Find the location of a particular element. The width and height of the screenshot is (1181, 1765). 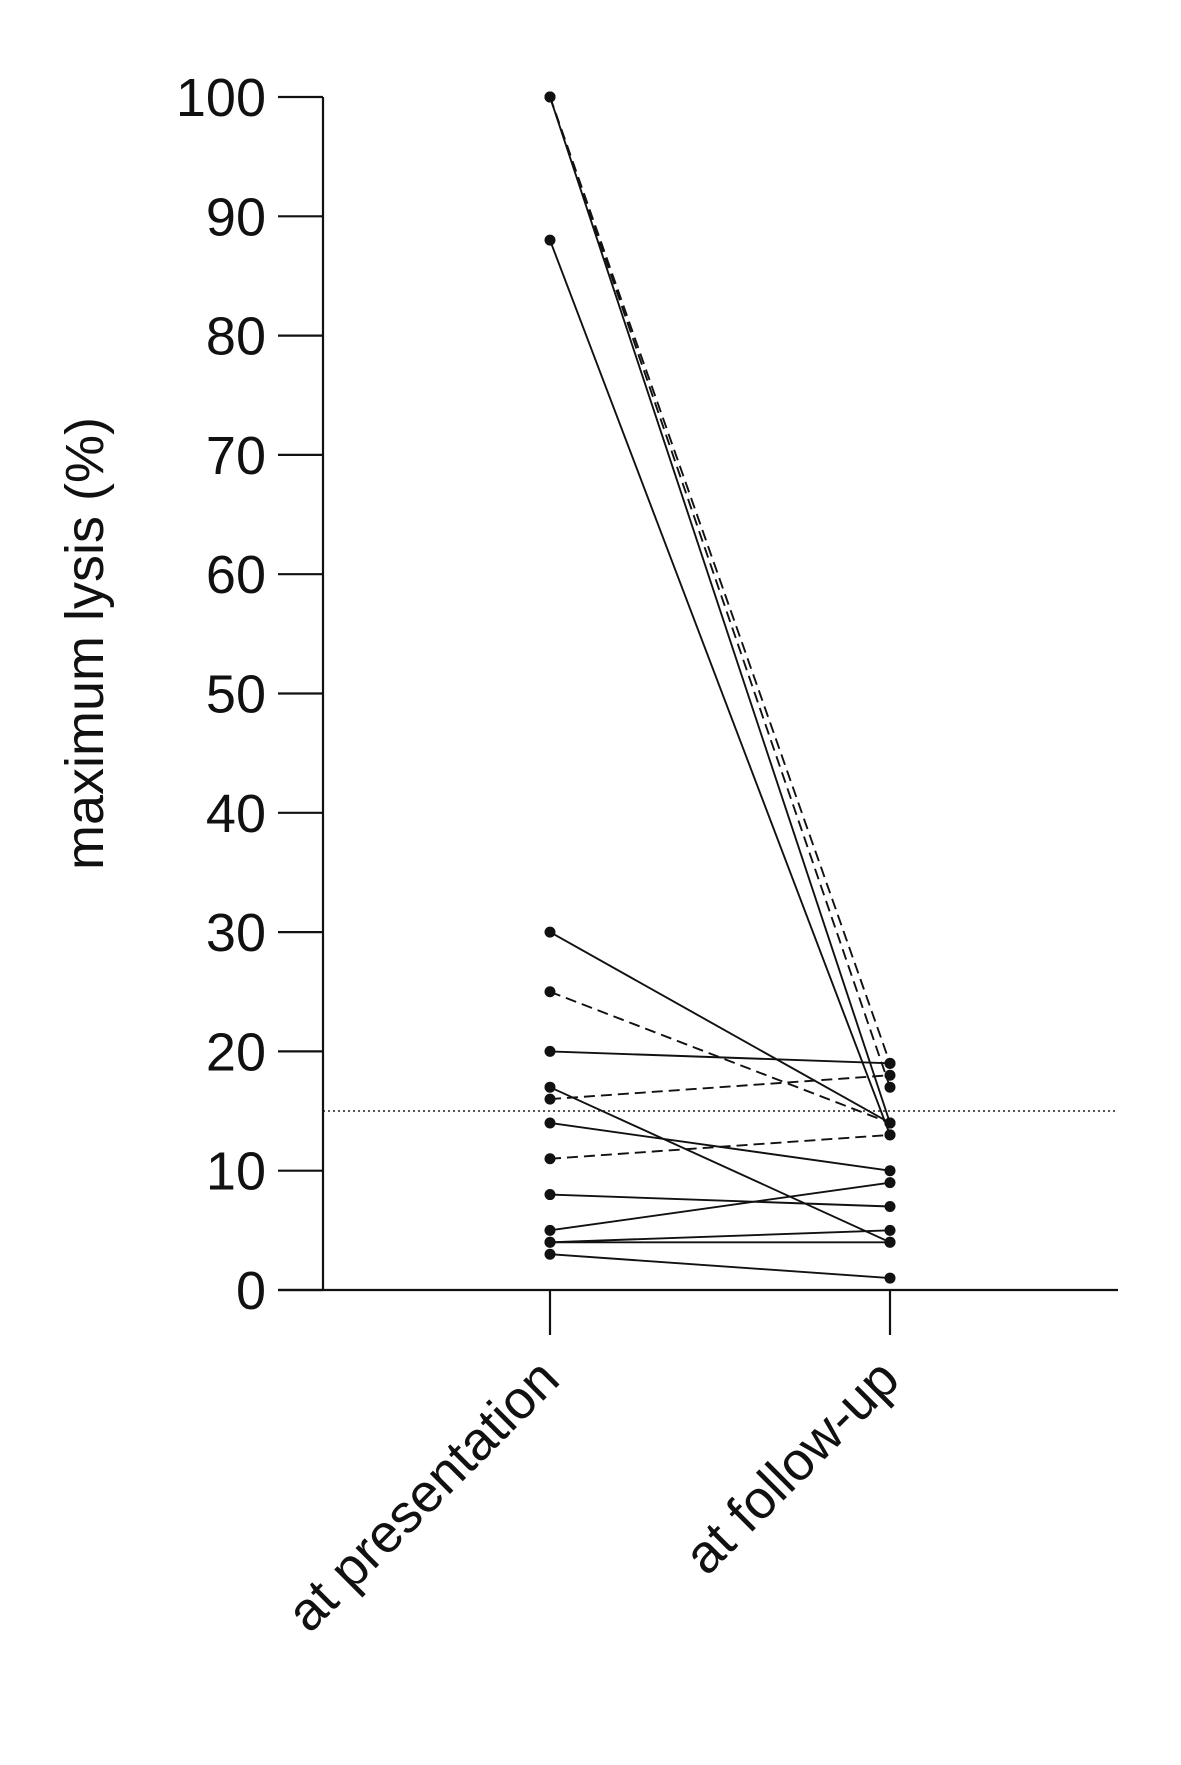

x-category-label: at presentation is located at coordinates (422, 1495).